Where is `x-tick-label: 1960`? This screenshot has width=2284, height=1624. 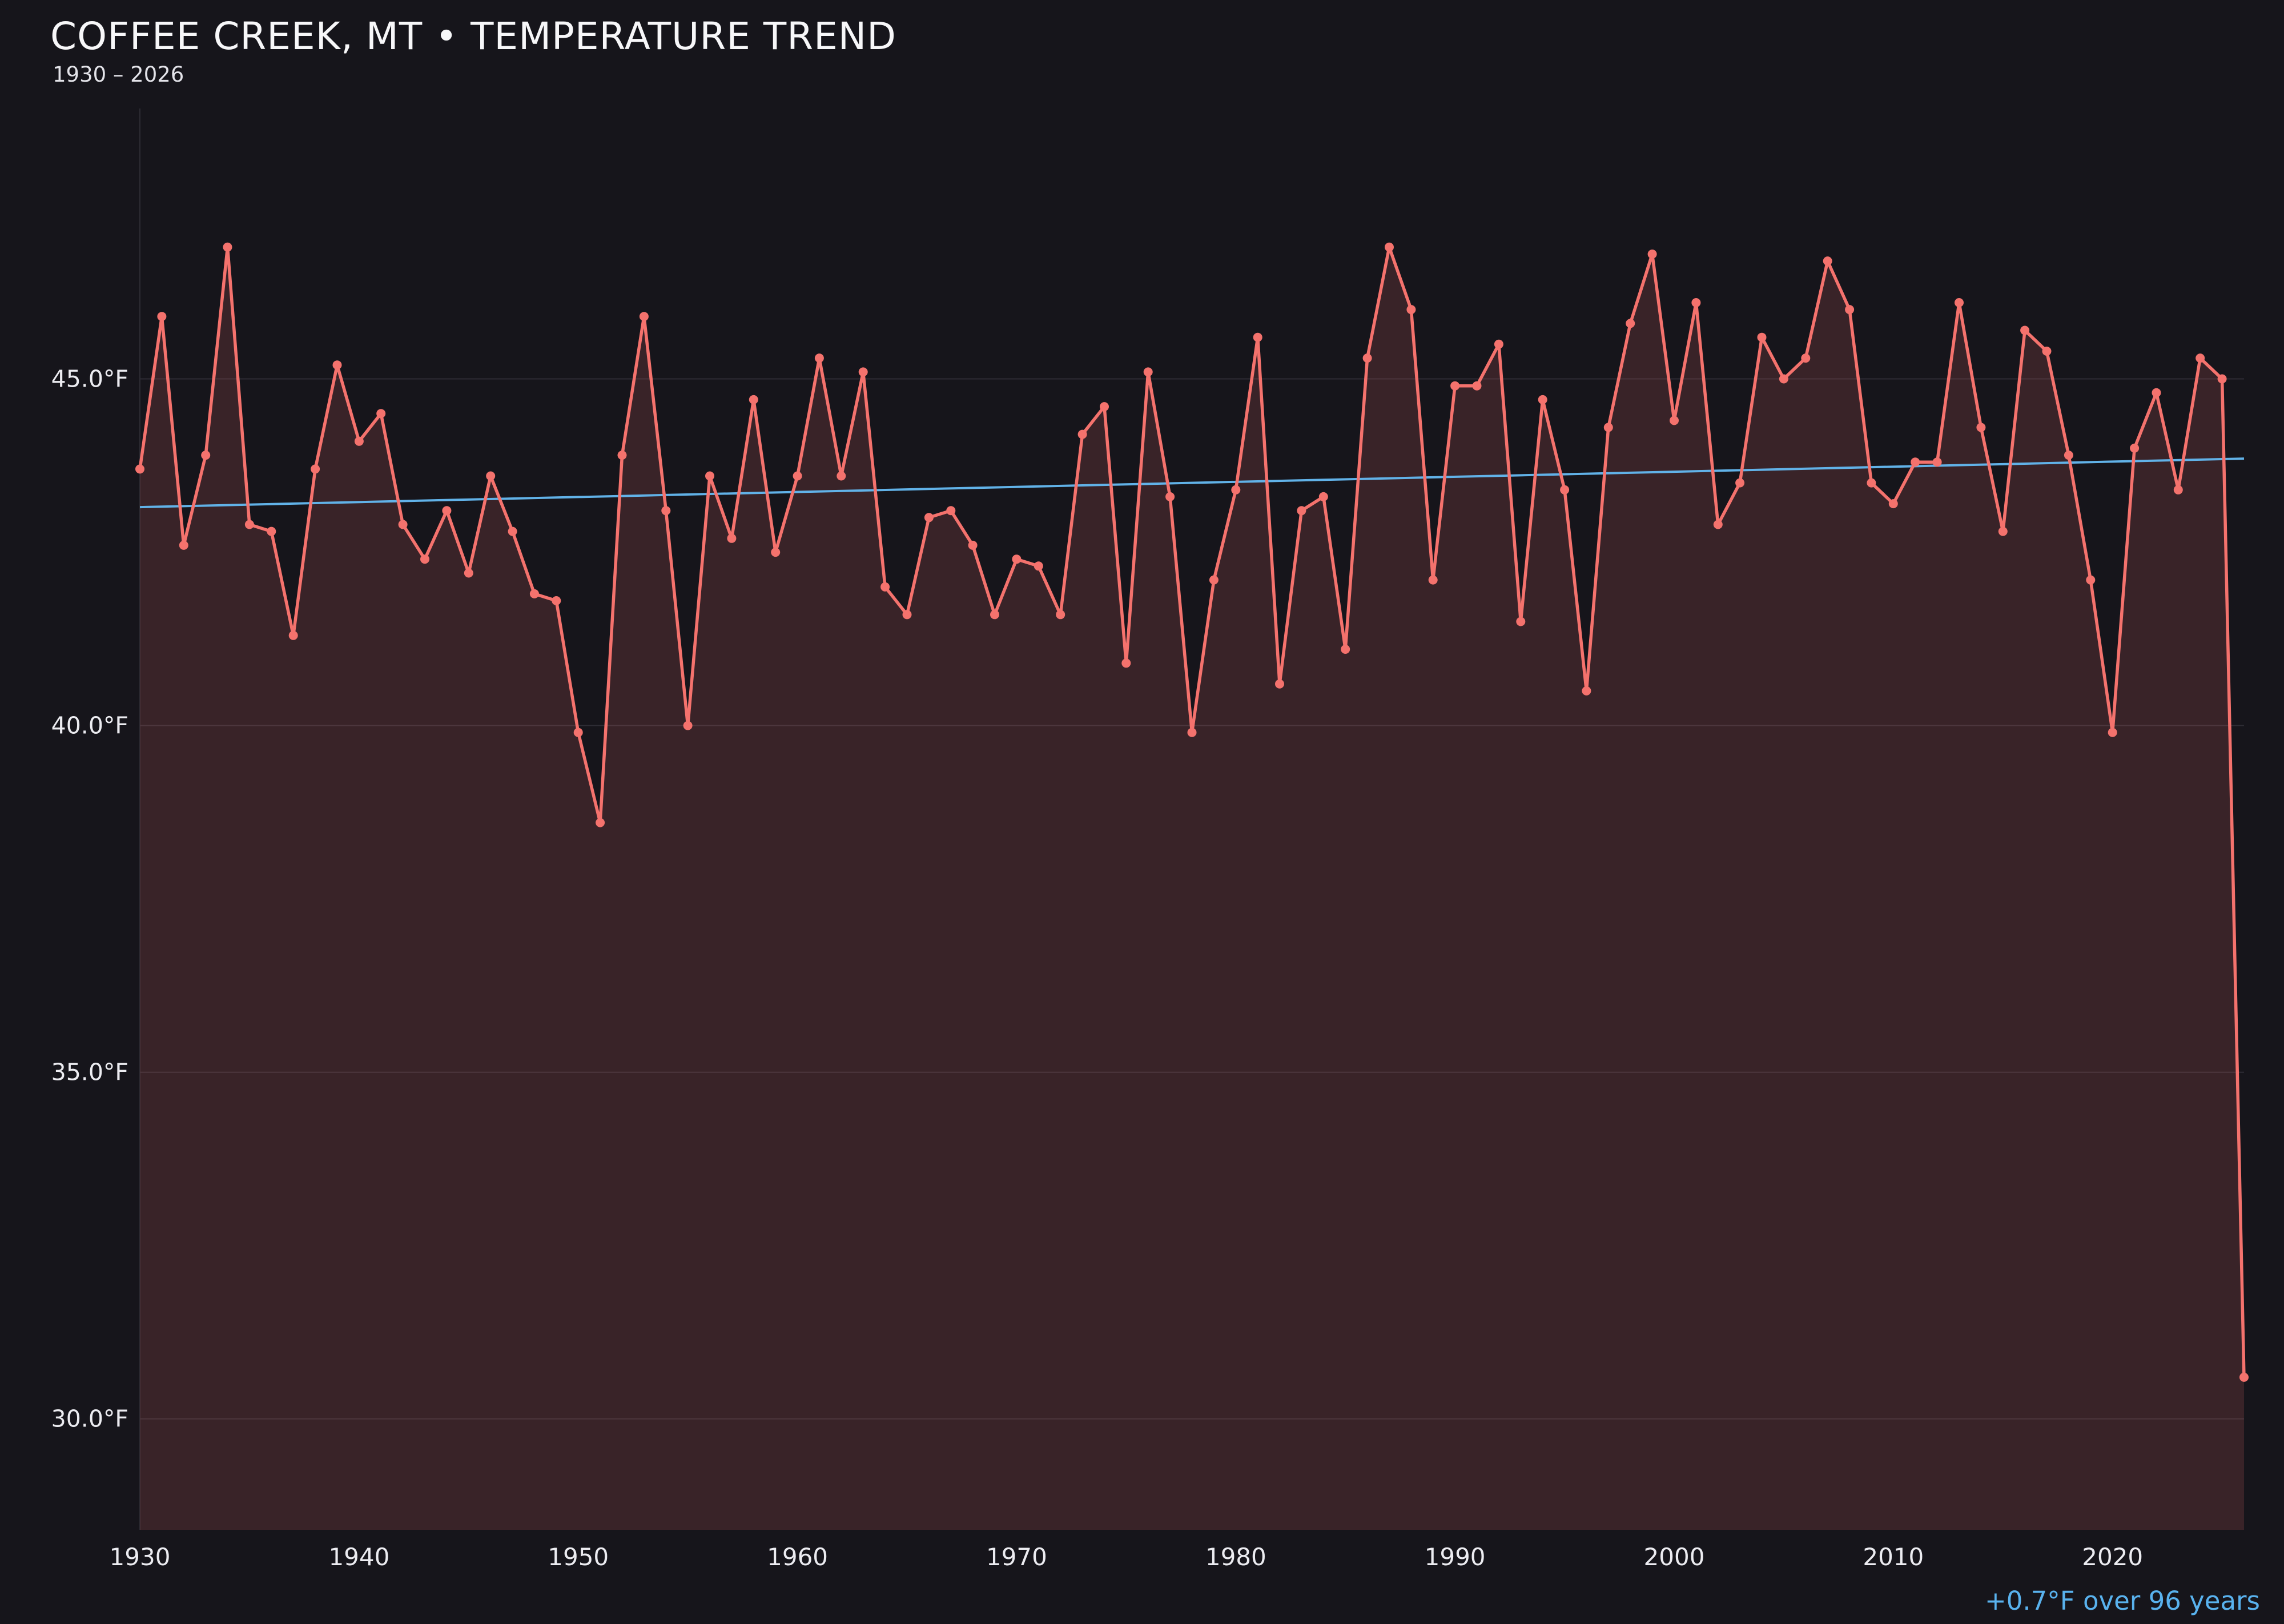
x-tick-label: 1960 is located at coordinates (797, 1557).